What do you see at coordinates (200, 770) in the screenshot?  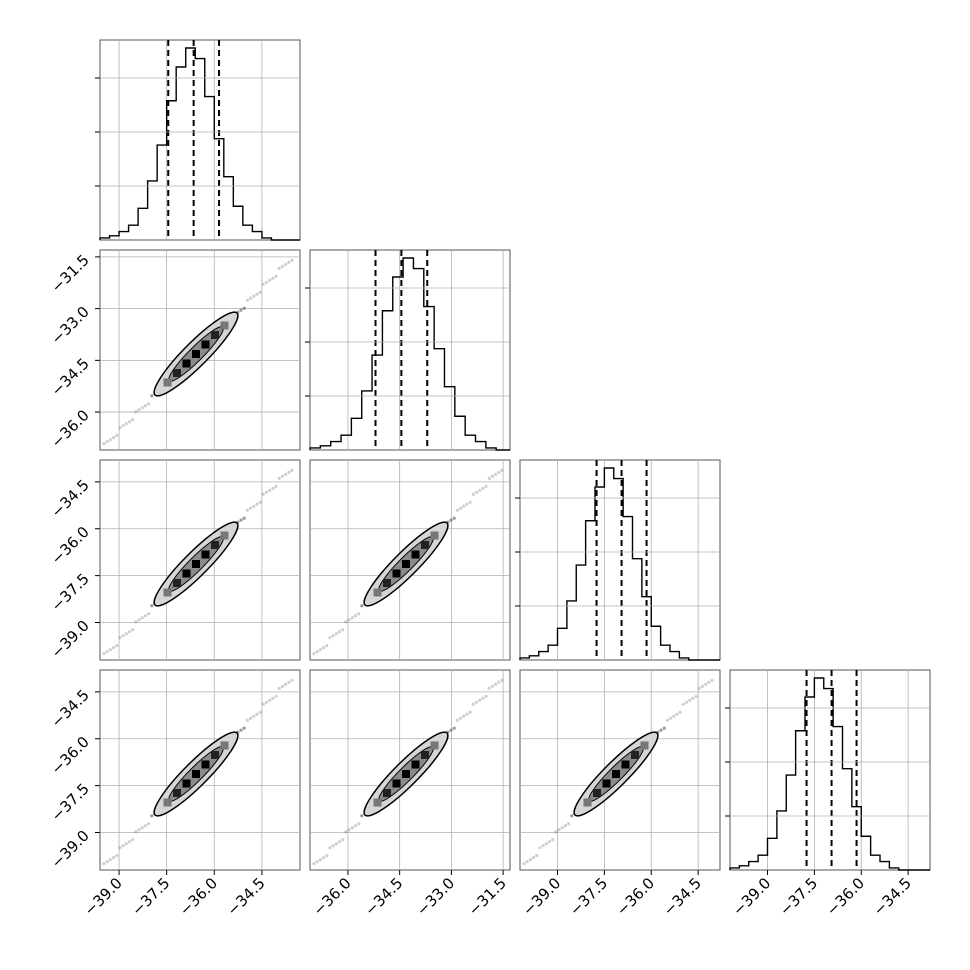 I see `panel-r4c1-frame` at bounding box center [200, 770].